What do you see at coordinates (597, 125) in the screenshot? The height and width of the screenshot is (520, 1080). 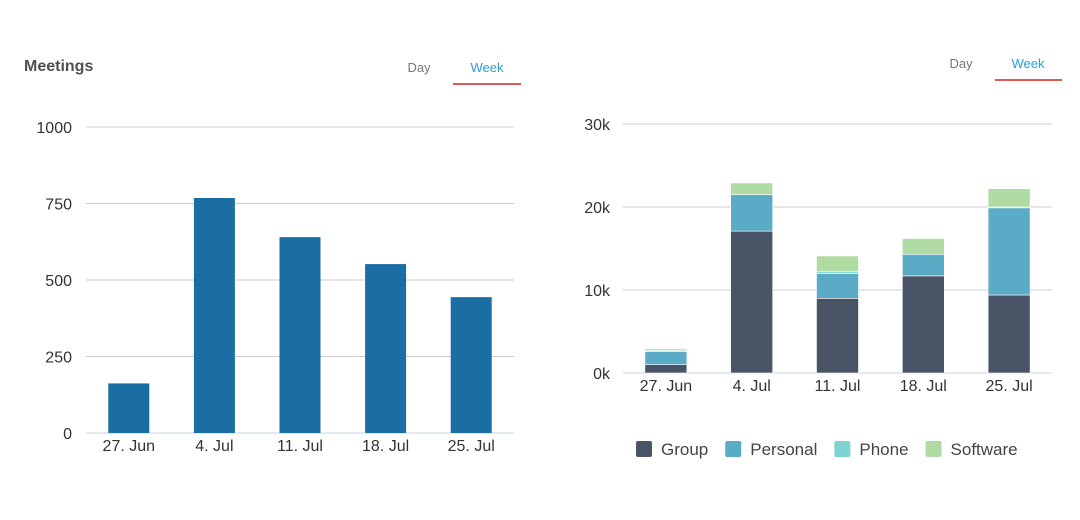 I see `y-tick-label: 30k` at bounding box center [597, 125].